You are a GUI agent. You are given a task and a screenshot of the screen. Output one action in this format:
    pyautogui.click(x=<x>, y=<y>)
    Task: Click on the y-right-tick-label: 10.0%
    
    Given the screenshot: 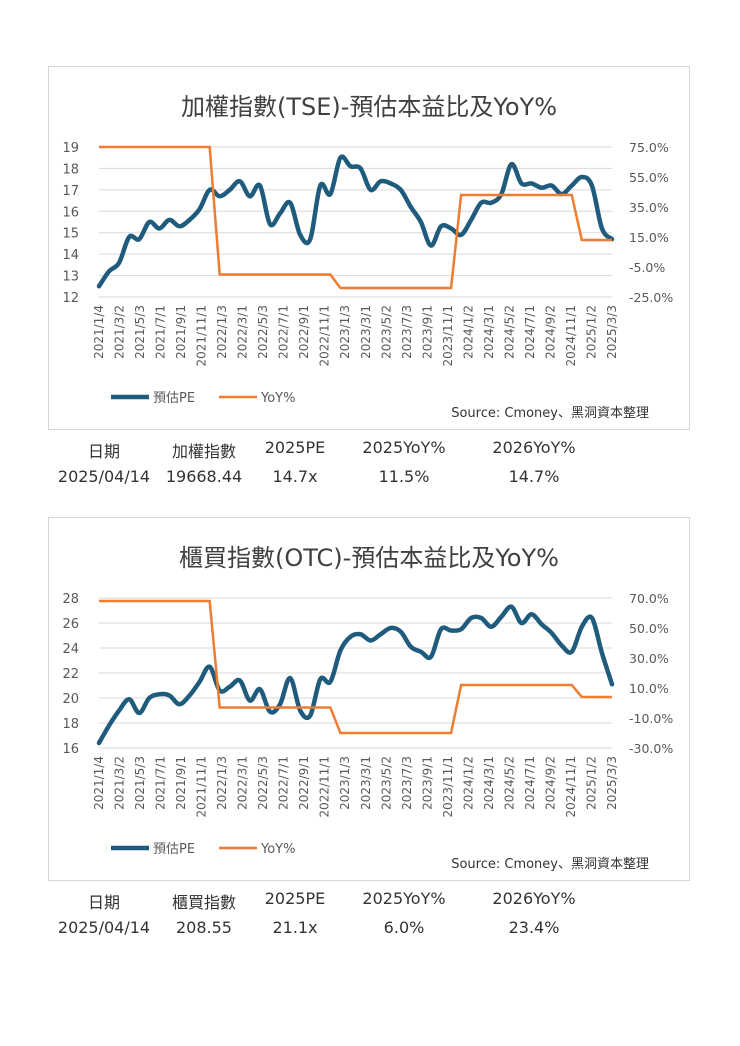 What is the action you would take?
    pyautogui.click(x=649, y=688)
    